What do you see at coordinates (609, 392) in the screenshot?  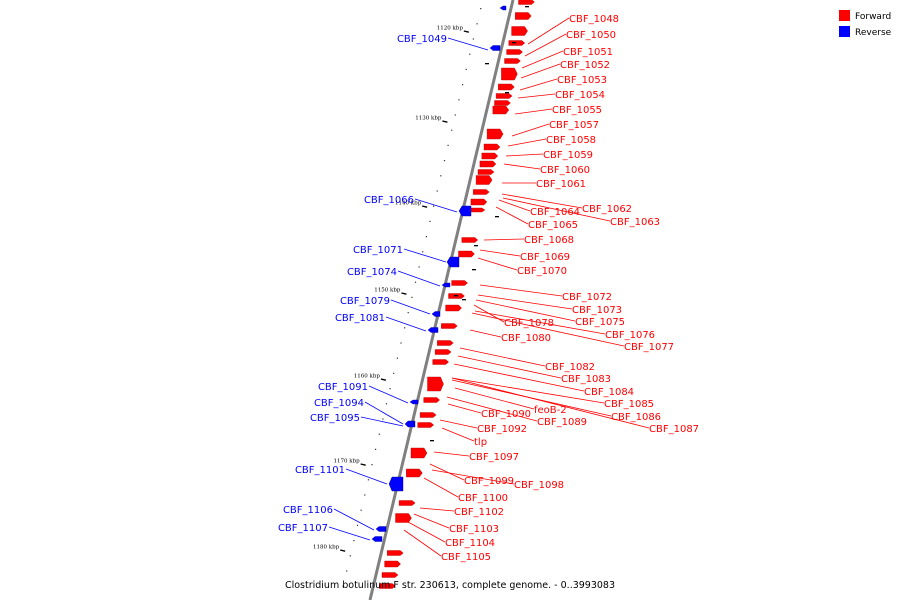 I see `forward-gene-label: CBF_1084` at bounding box center [609, 392].